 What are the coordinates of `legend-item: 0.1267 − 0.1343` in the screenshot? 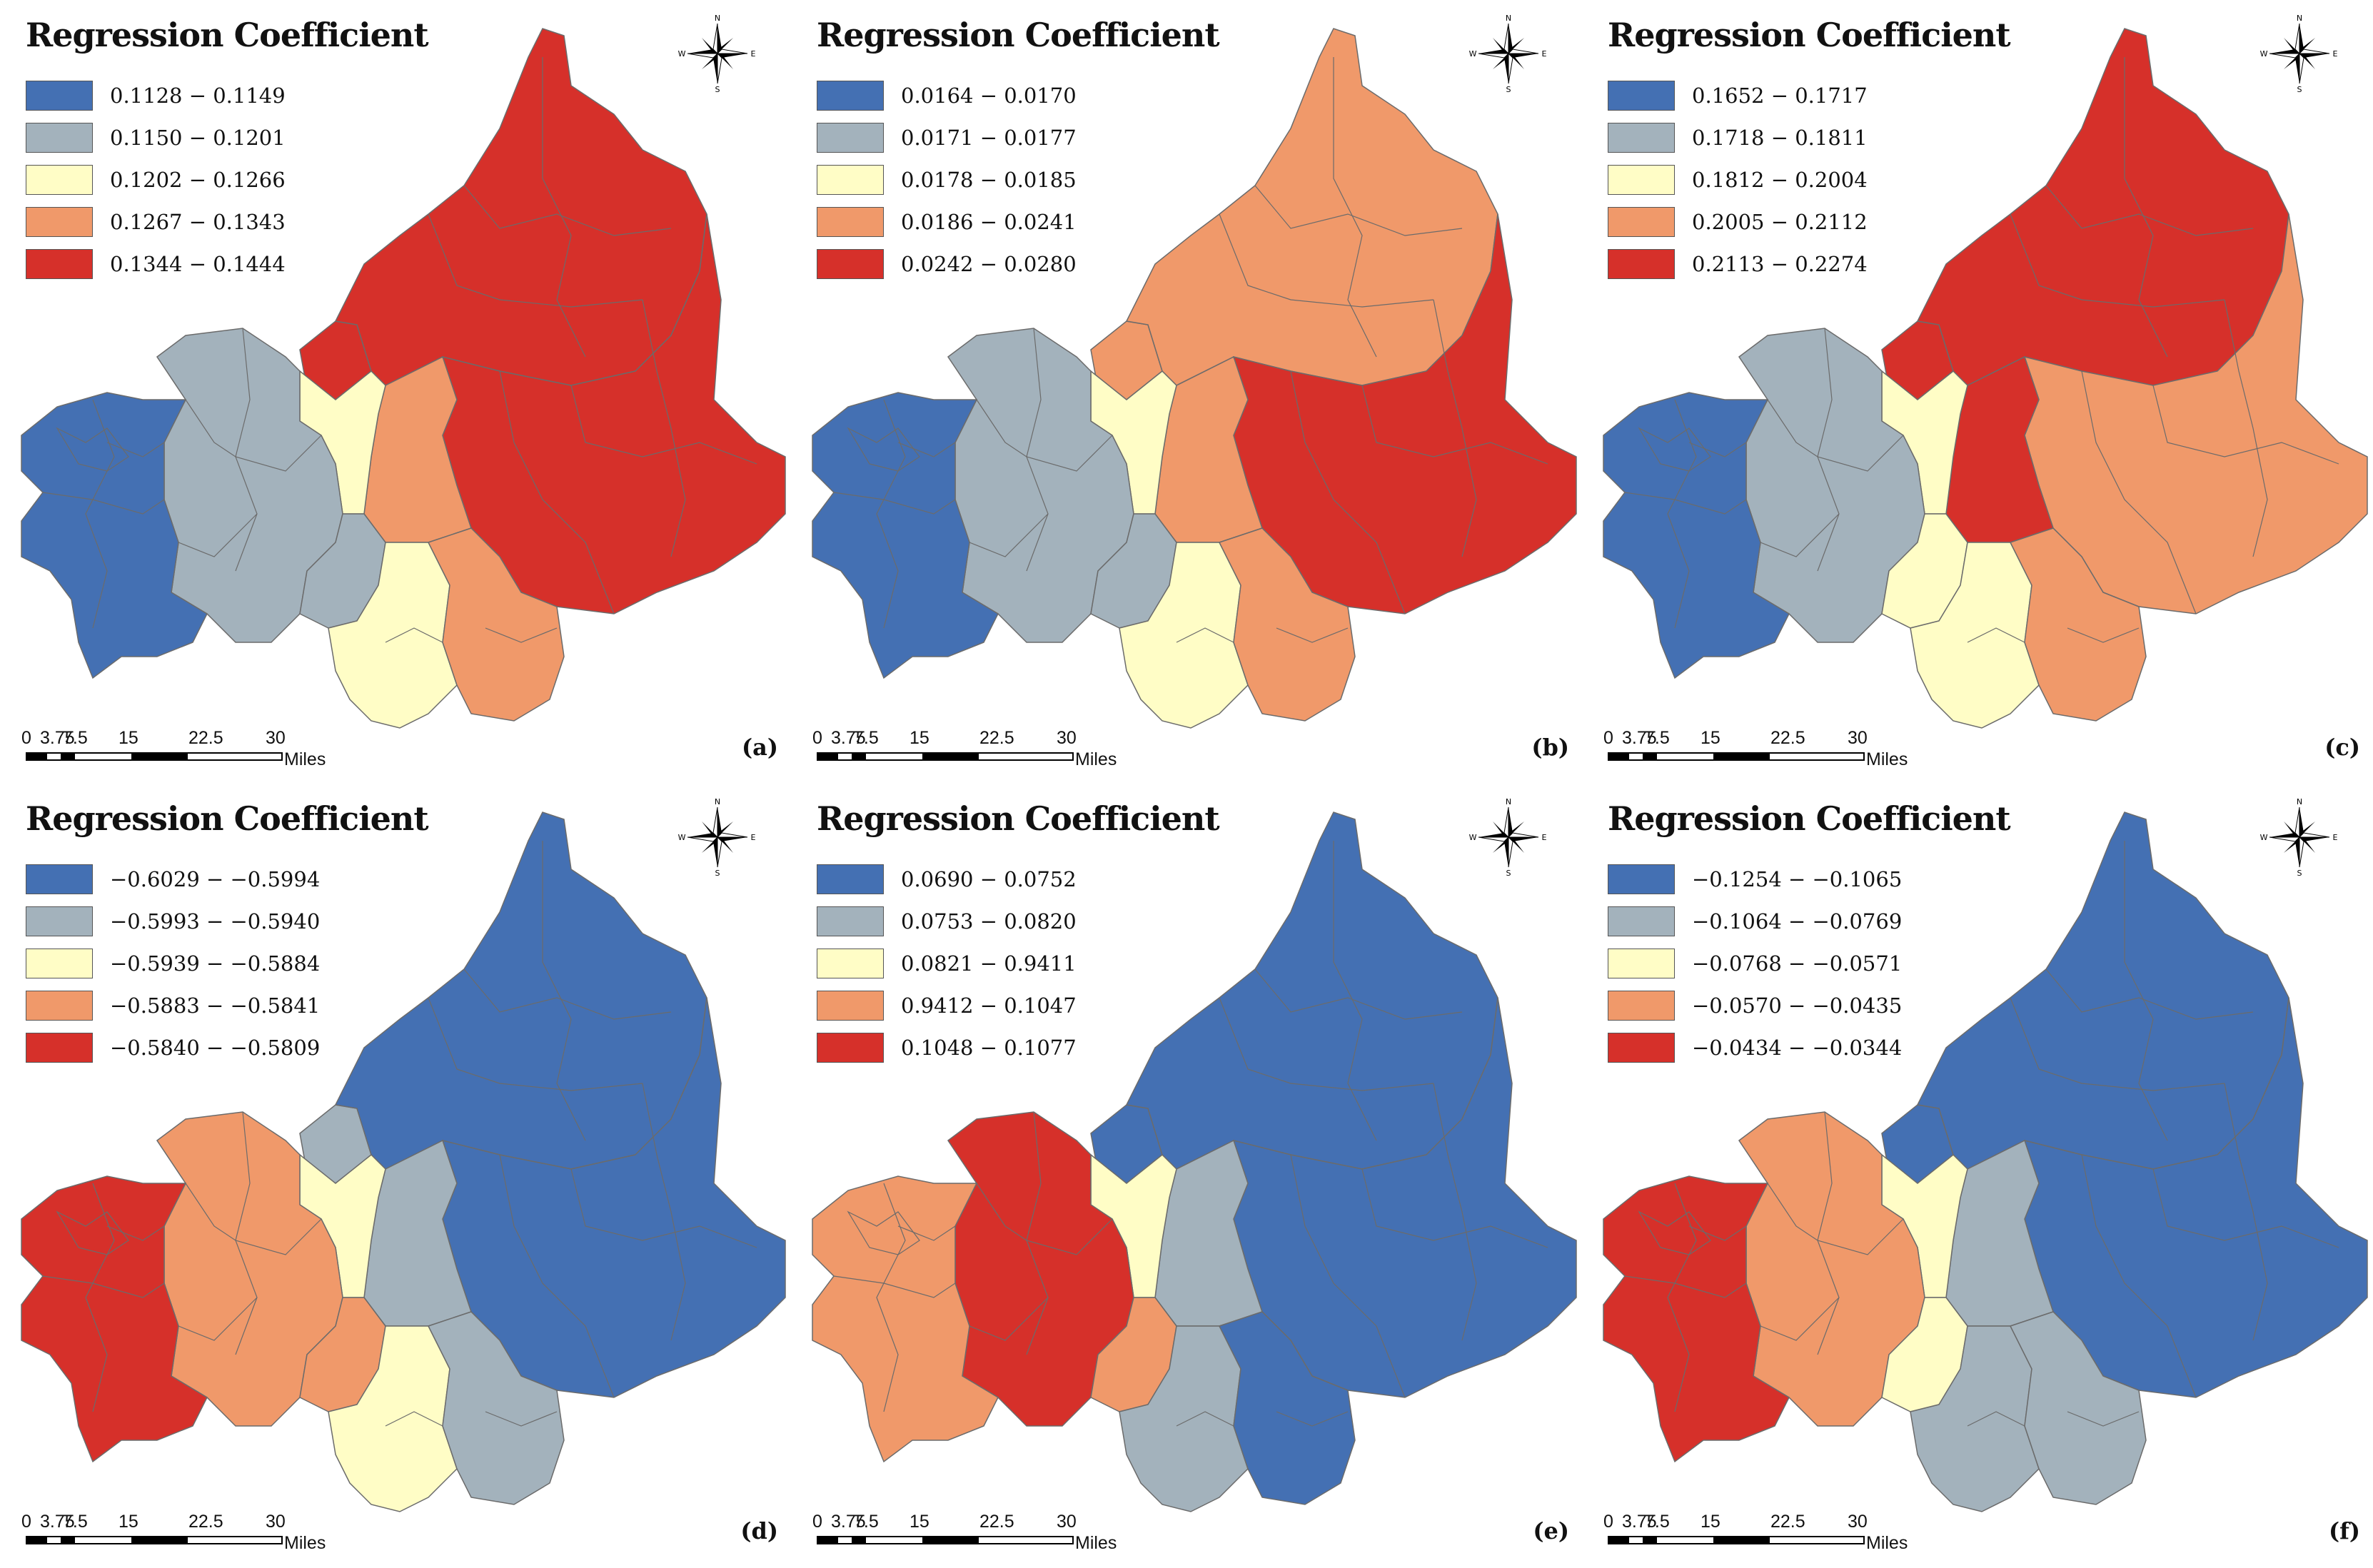 It's located at (156, 222).